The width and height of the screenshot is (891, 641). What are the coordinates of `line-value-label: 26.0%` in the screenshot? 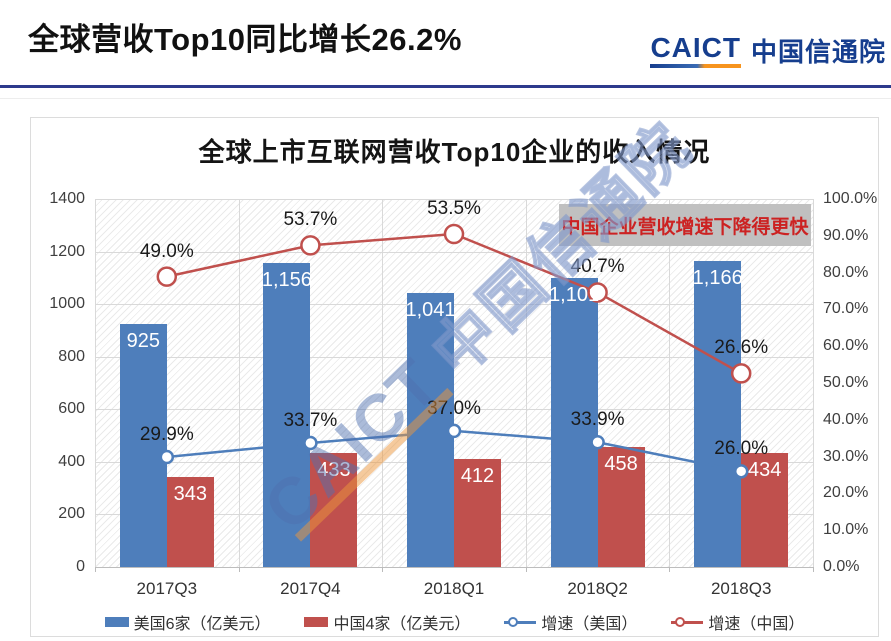 It's located at (741, 449).